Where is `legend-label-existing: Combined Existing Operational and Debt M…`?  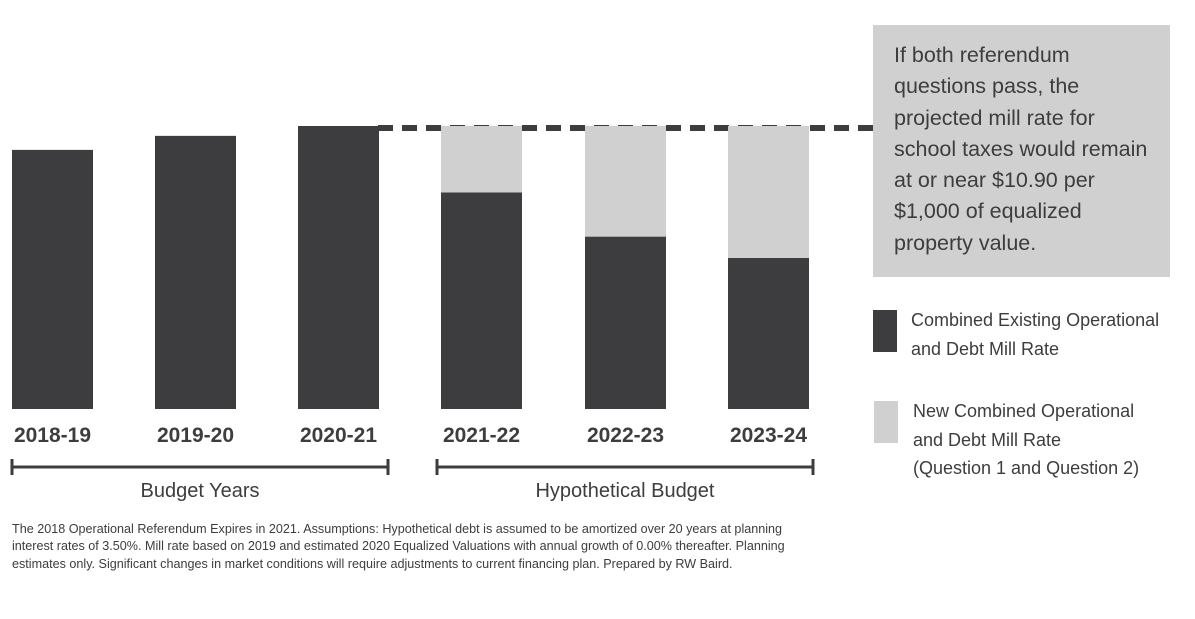 legend-label-existing: Combined Existing Operational and Debt M… is located at coordinates (1035, 334).